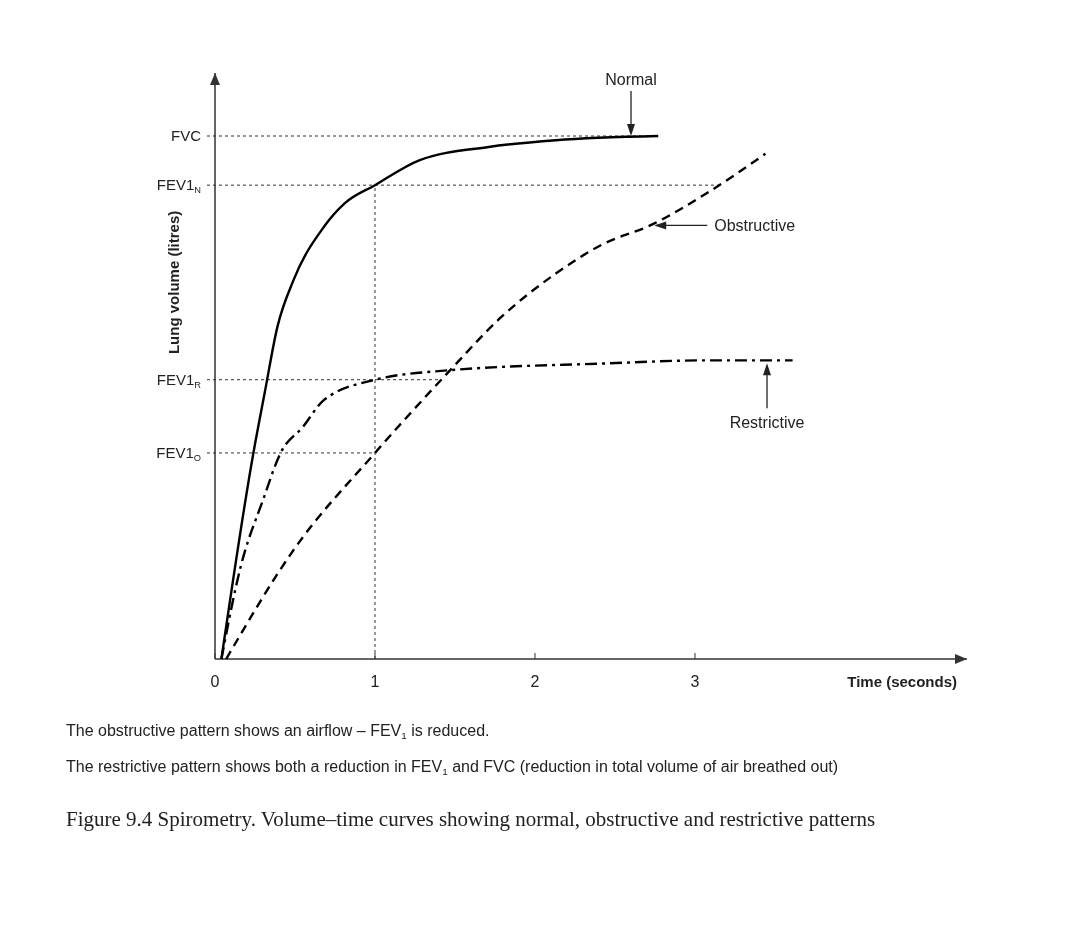 This screenshot has height=937, width=1065. What do you see at coordinates (452, 767) in the screenshot?
I see `text: The restrictive pattern shows both a reduction in FEV$_{1}$ and FVC (reduction in total volume of air breathed out)` at bounding box center [452, 767].